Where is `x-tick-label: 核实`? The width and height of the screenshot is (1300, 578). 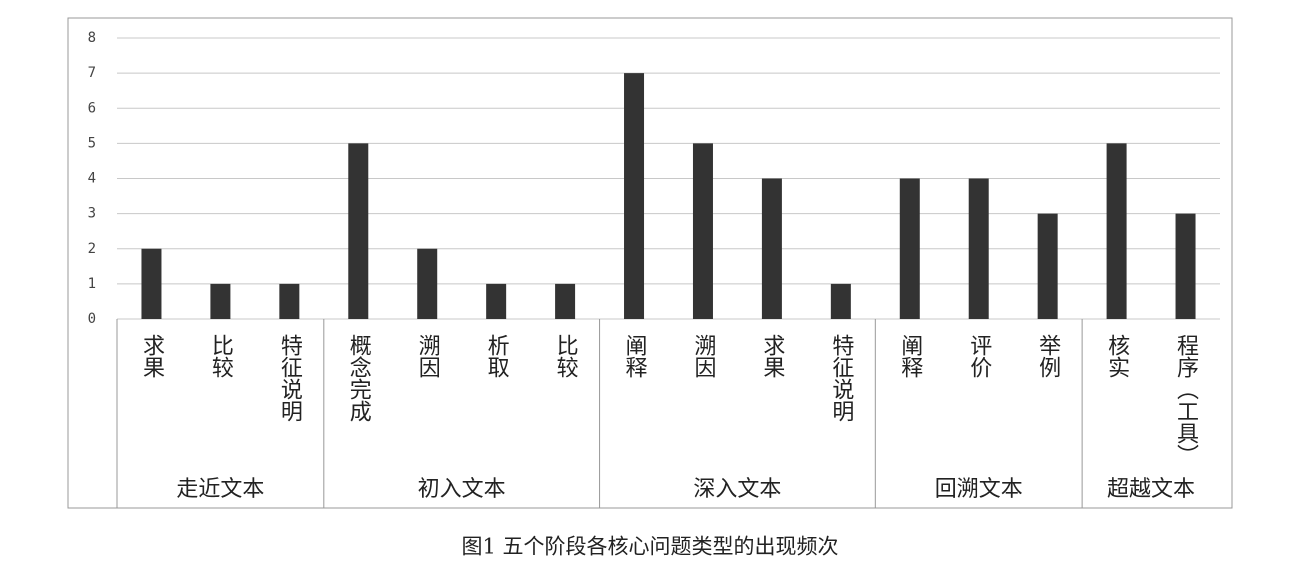
x-tick-label: 核实 is located at coordinates (1117, 356).